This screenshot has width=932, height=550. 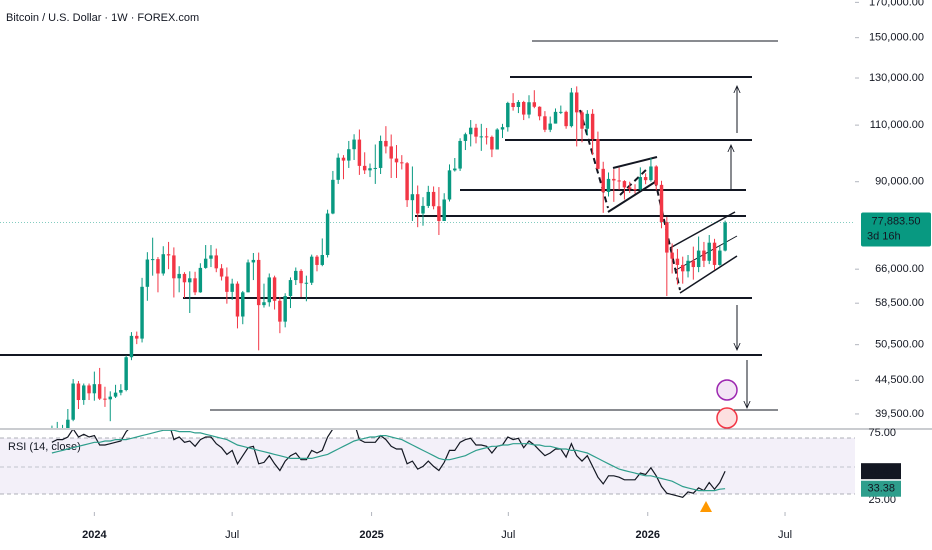 What do you see at coordinates (706, 506) in the screenshot?
I see `warning-icon` at bounding box center [706, 506].